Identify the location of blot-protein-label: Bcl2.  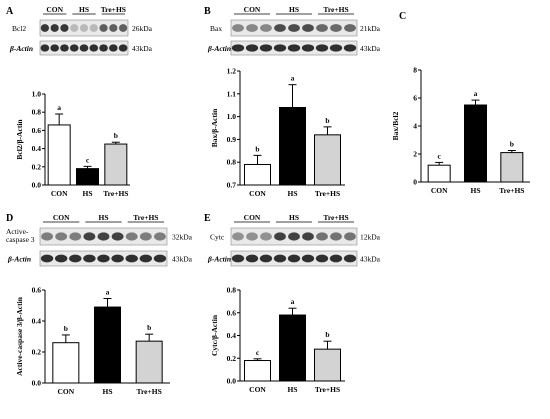
(19, 28).